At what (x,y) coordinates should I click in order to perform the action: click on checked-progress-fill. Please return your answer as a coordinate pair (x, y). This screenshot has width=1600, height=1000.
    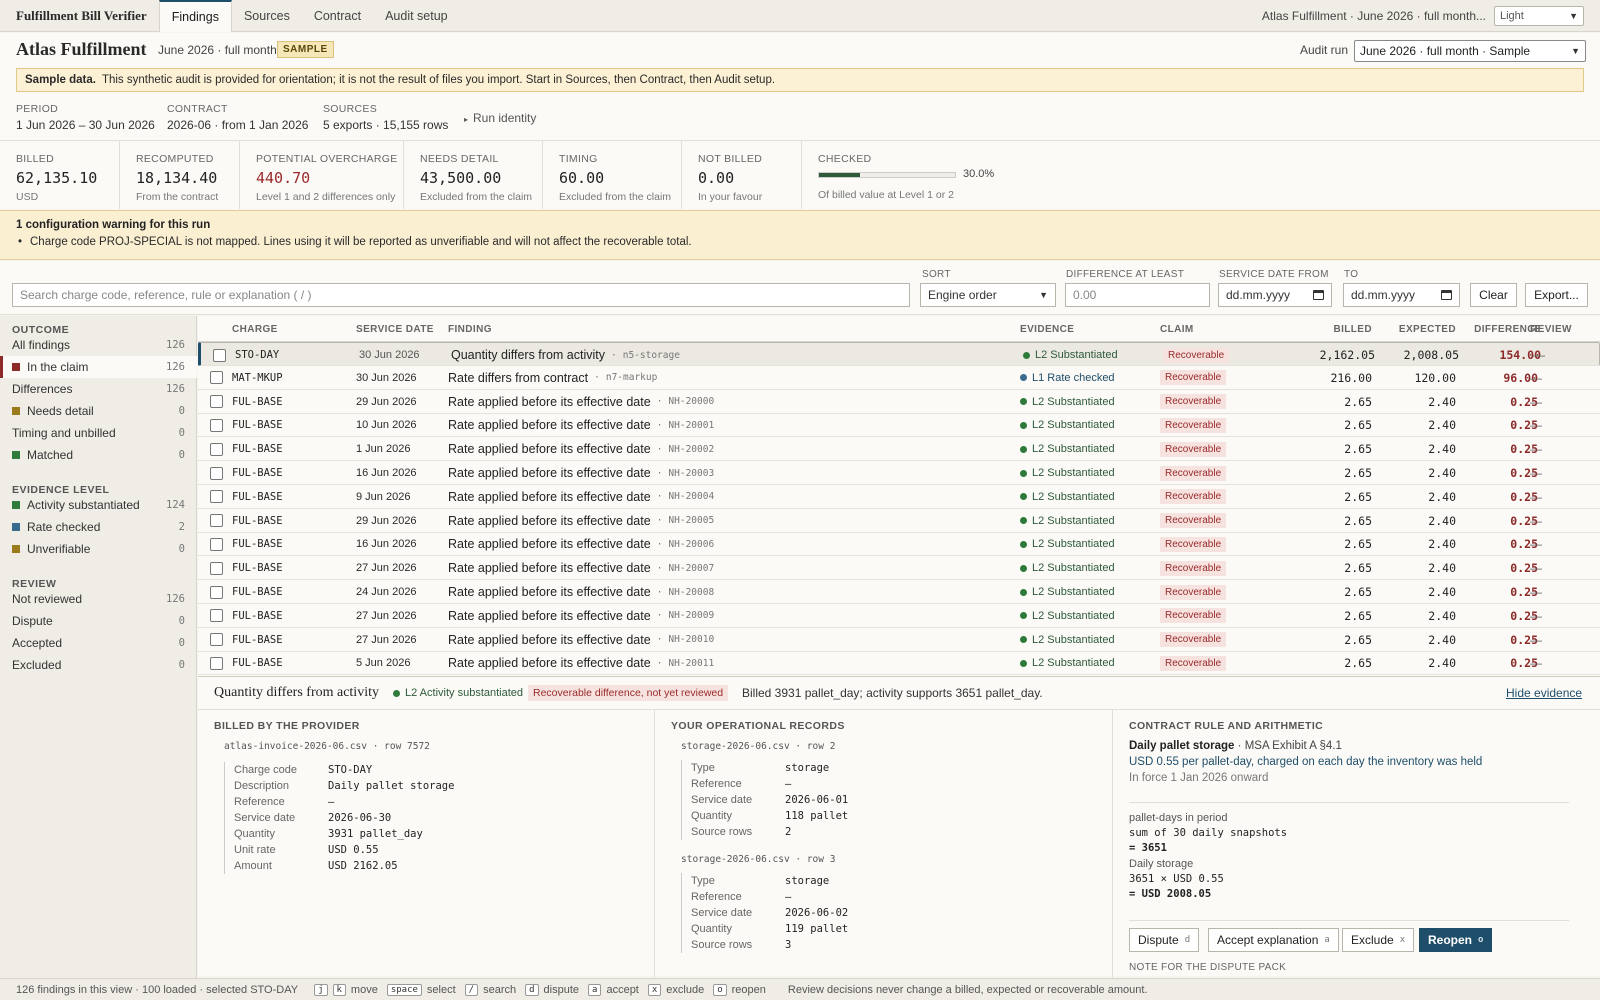
    Looking at the image, I should click on (839, 175).